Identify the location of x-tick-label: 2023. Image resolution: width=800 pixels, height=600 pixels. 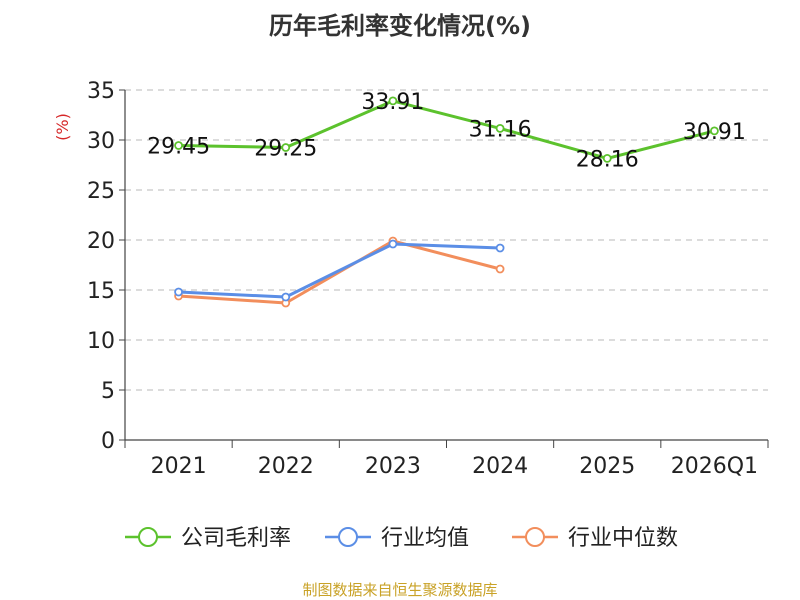
(393, 466).